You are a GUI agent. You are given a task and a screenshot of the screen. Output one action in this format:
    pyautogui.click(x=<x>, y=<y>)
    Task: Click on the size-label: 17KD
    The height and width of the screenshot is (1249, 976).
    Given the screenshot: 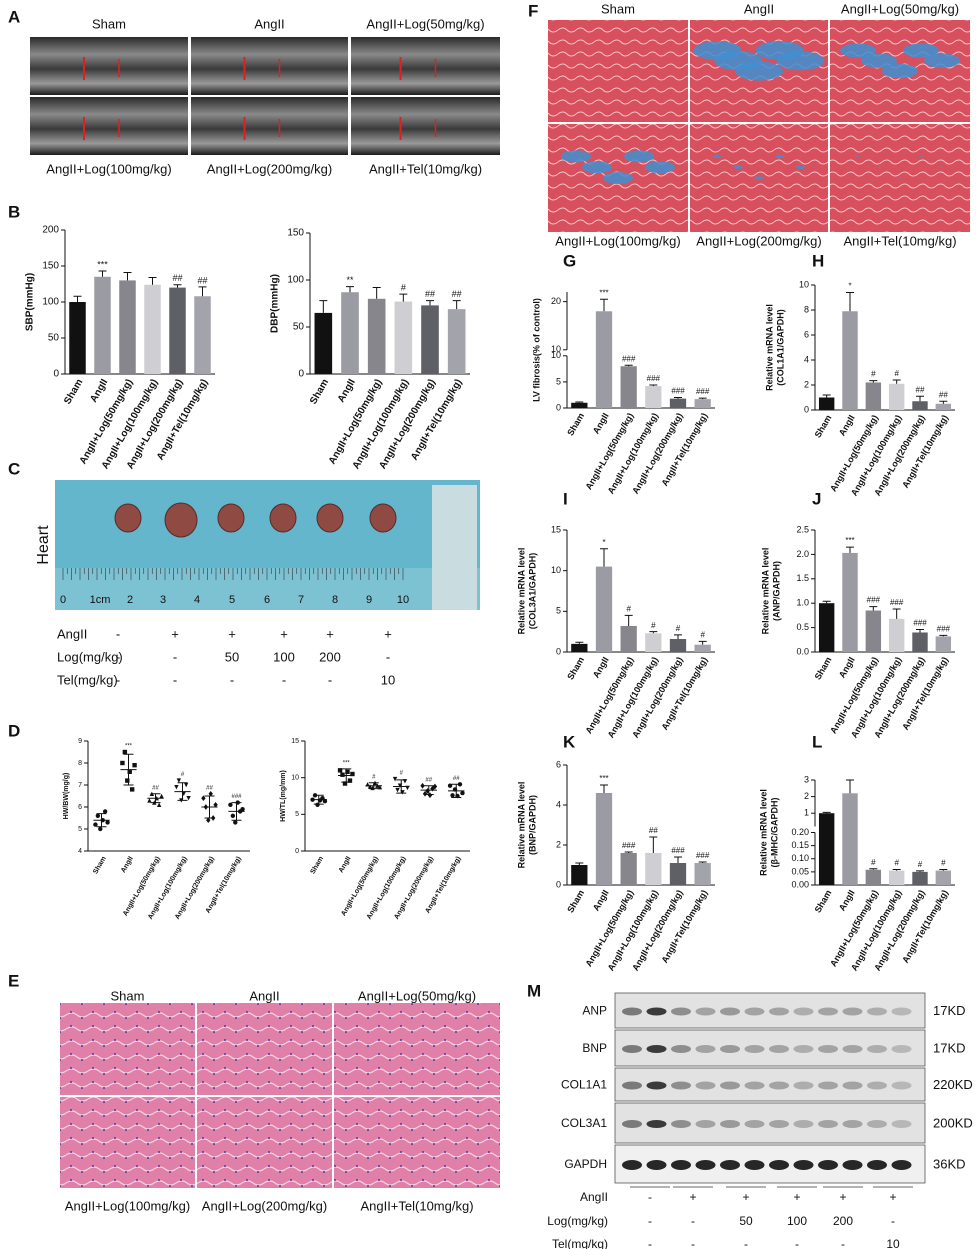 What is the action you would take?
    pyautogui.click(x=949, y=1010)
    